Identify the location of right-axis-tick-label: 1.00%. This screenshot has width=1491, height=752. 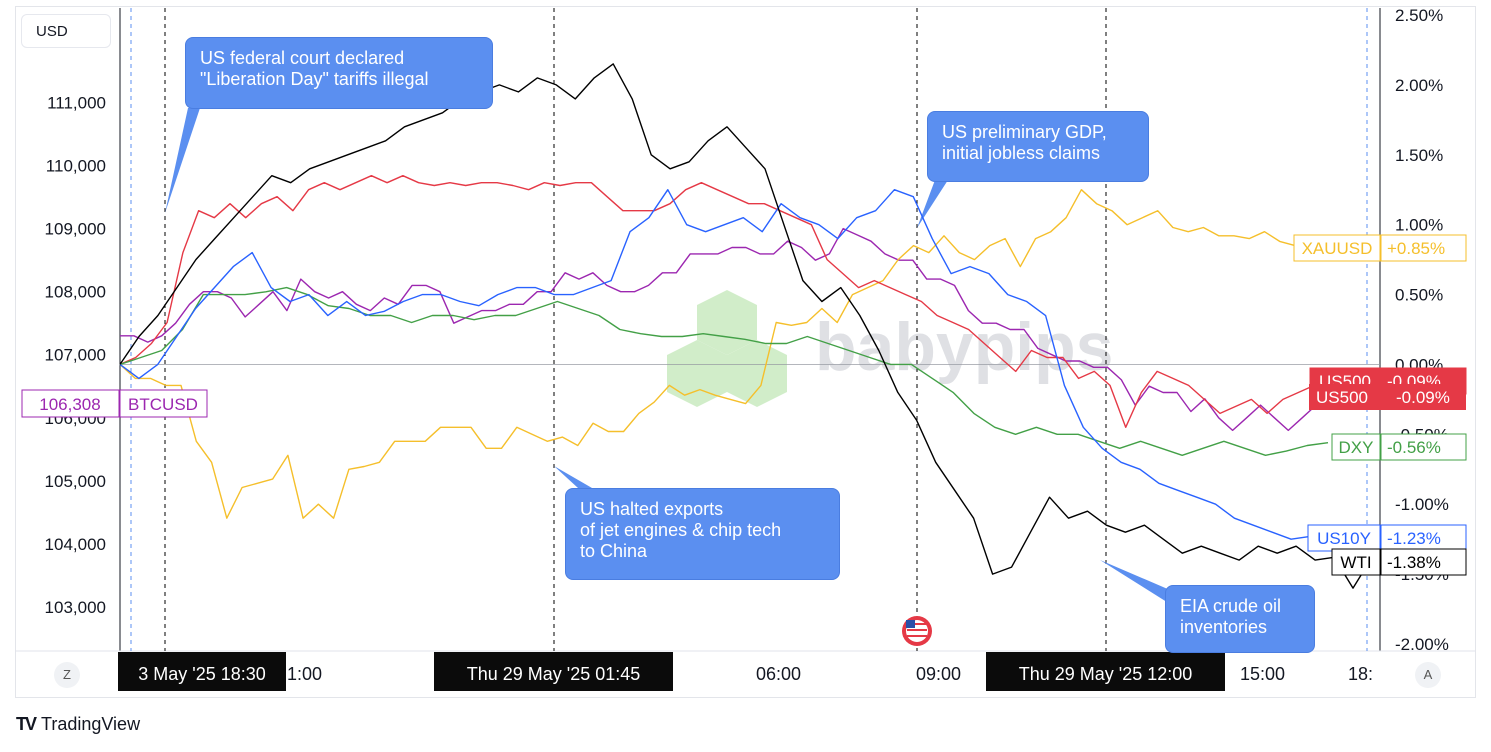
(1419, 225).